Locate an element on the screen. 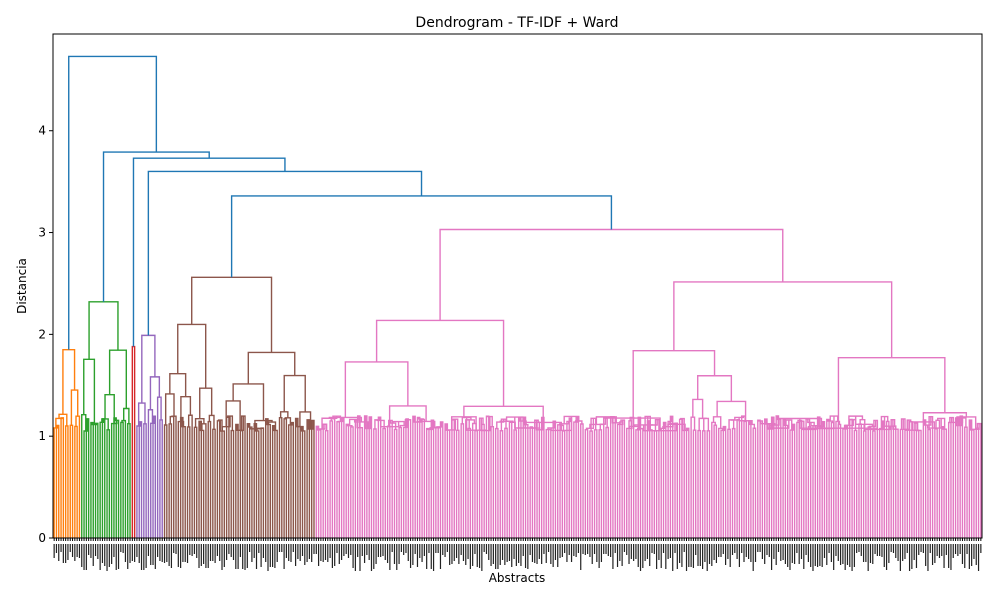 The image size is (1000, 600). y-axis: 0 1 2 3 4 is located at coordinates (45, 334).